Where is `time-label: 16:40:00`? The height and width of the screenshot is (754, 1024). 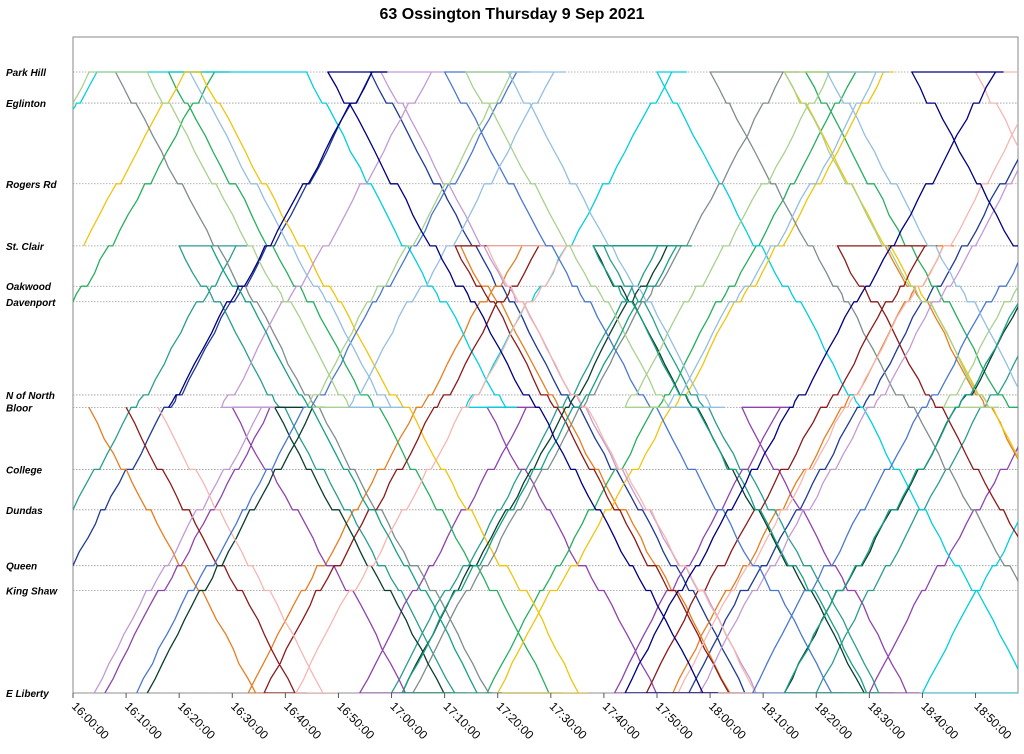 time-label: 16:40:00 is located at coordinates (302, 720).